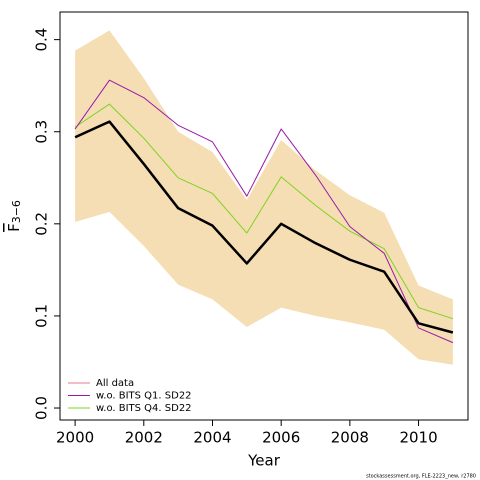  Describe the element at coordinates (281, 438) in the screenshot. I see `x-tick-label: 2006` at that location.